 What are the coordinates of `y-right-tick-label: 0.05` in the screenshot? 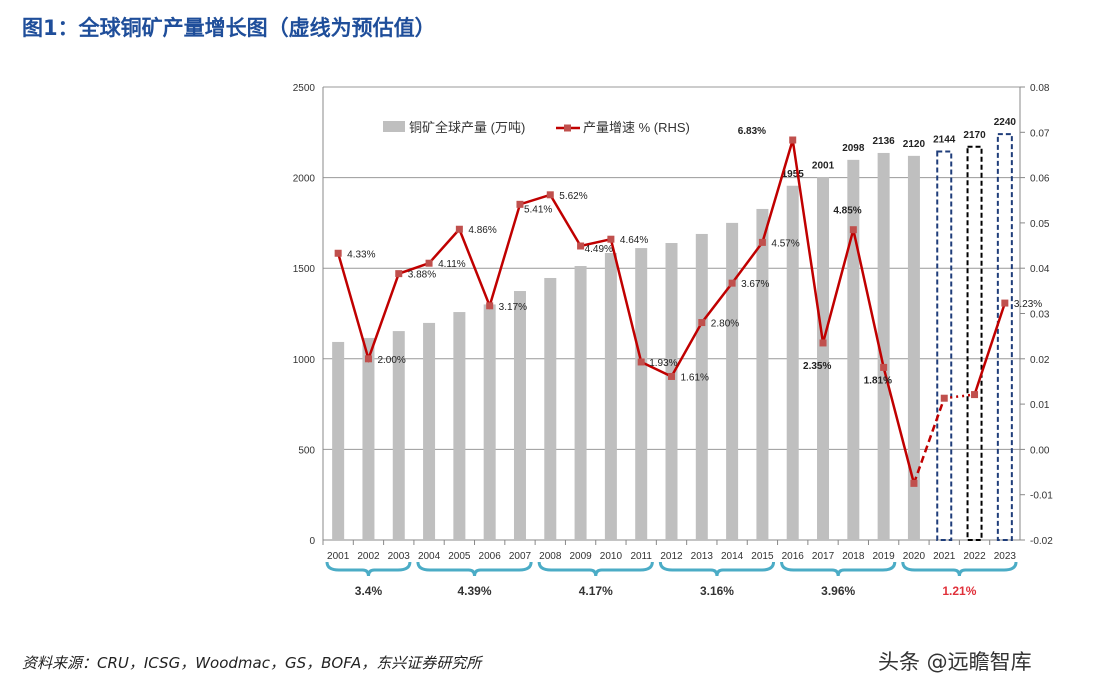 It's located at (1040, 224).